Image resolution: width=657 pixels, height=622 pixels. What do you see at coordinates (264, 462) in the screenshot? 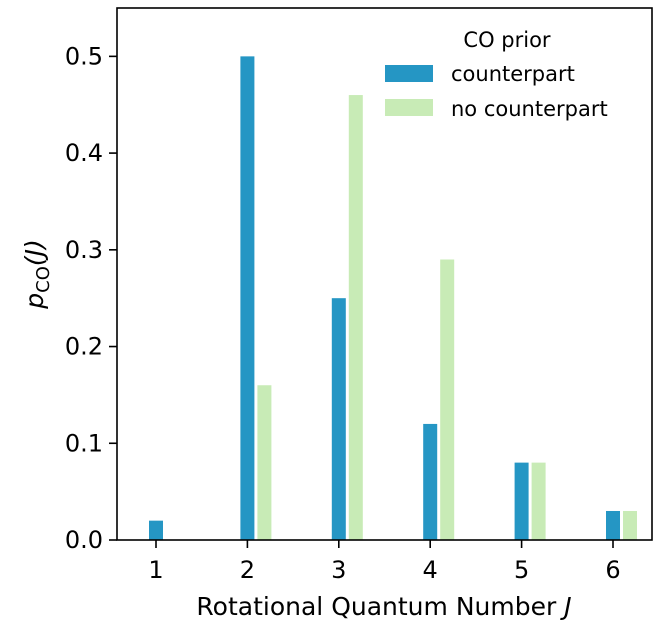
I see `bar-no-counterpart-j2` at bounding box center [264, 462].